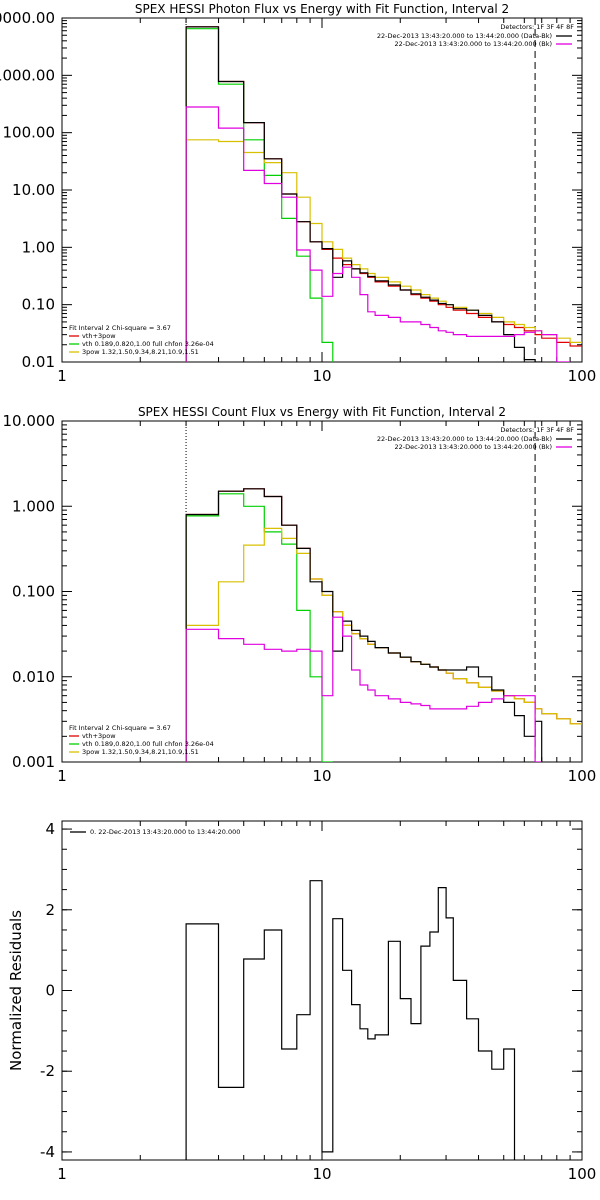 This screenshot has width=600, height=1200. What do you see at coordinates (16, 990) in the screenshot?
I see `y-axis-label: Normalized Residuals` at bounding box center [16, 990].